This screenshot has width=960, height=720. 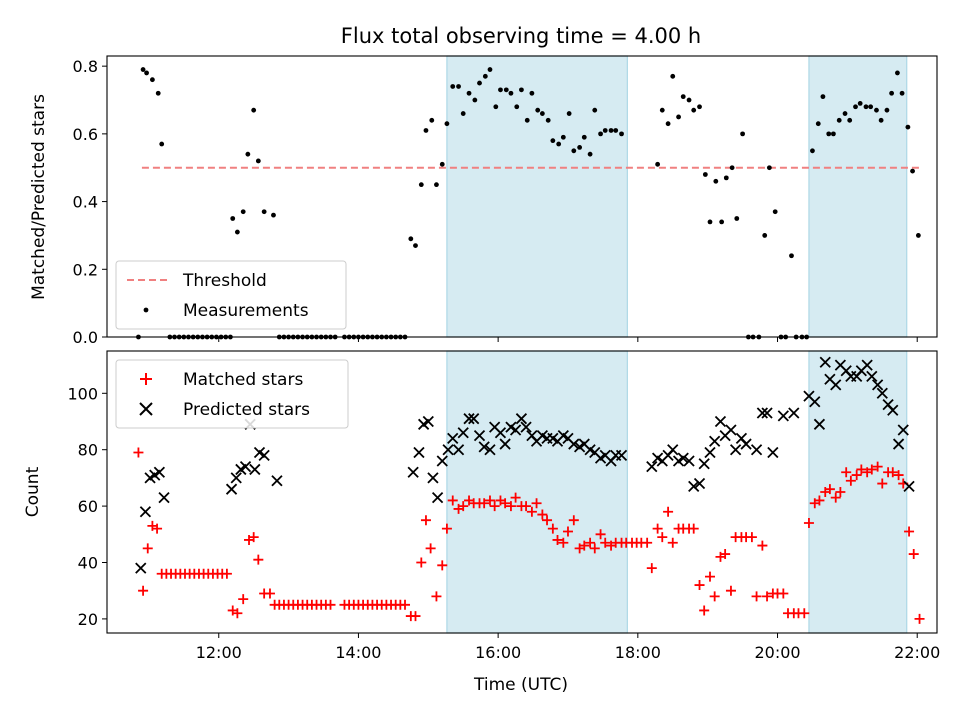 What do you see at coordinates (85, 337) in the screenshot?
I see `y-tick-label: 0.0` at bounding box center [85, 337].